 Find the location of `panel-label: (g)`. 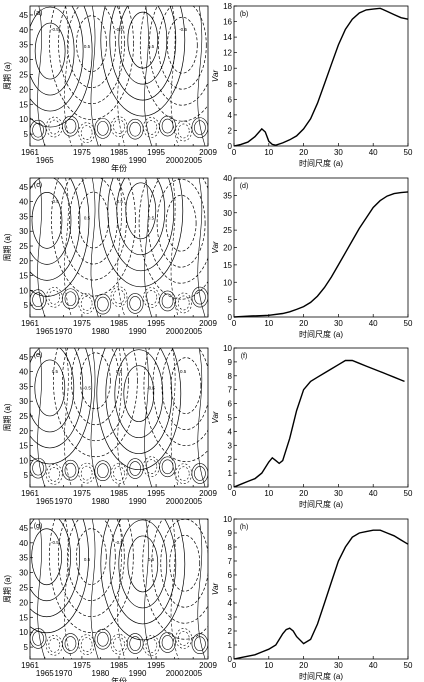

panel-label: (g) is located at coordinates (38, 526).